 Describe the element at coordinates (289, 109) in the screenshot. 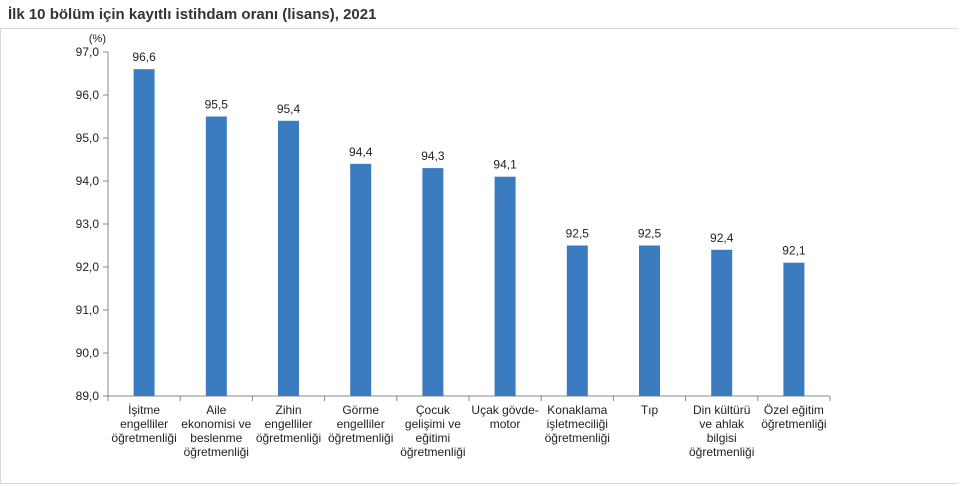

I see `data-label: 95,4` at that location.